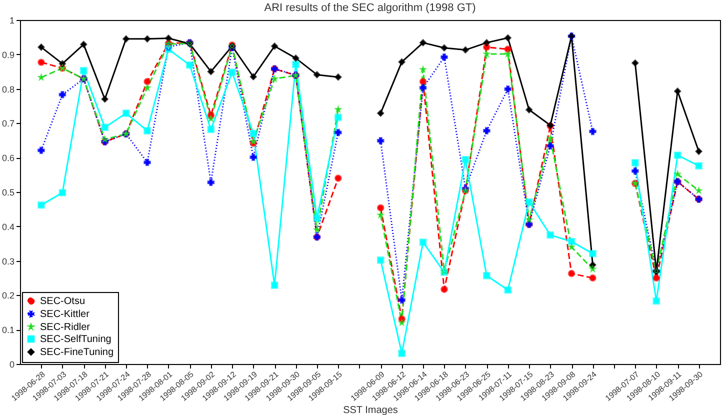  What do you see at coordinates (76, 339) in the screenshot?
I see `legend-label: SEC-SelfTuning` at bounding box center [76, 339].